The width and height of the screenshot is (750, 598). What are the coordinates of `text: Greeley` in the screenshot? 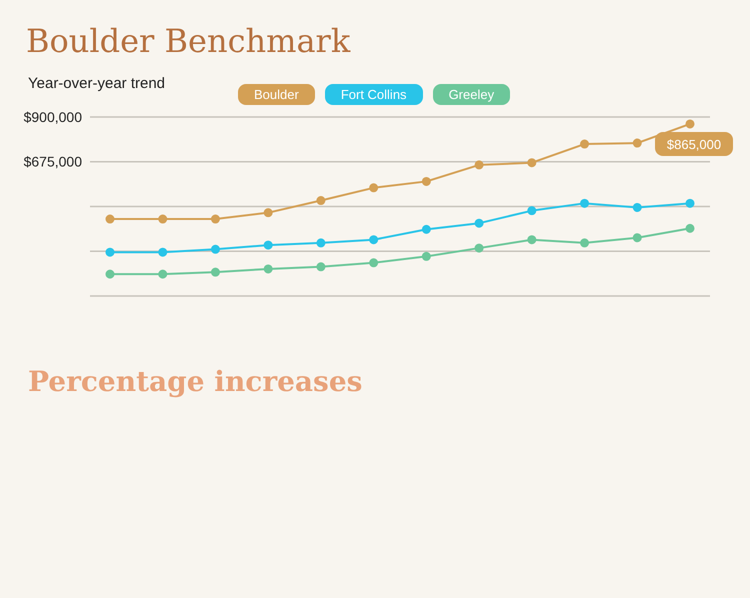 It's located at (471, 94).